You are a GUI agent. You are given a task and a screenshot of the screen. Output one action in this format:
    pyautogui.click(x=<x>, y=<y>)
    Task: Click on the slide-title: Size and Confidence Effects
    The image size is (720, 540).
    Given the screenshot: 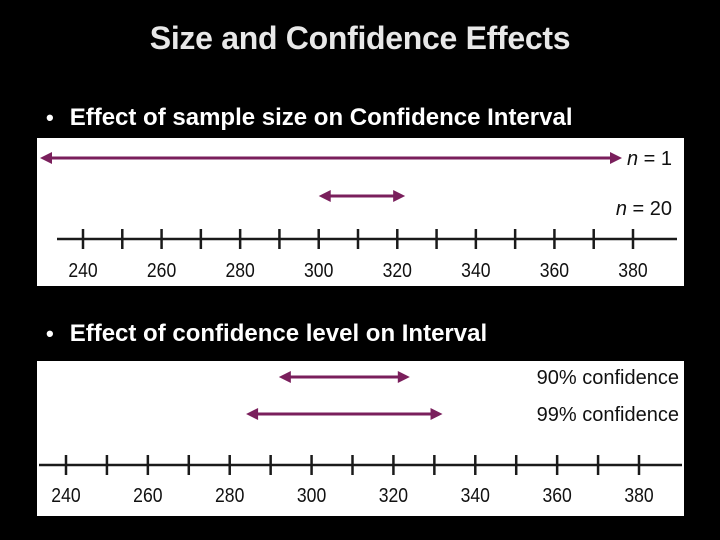 What is the action you would take?
    pyautogui.click(x=360, y=38)
    